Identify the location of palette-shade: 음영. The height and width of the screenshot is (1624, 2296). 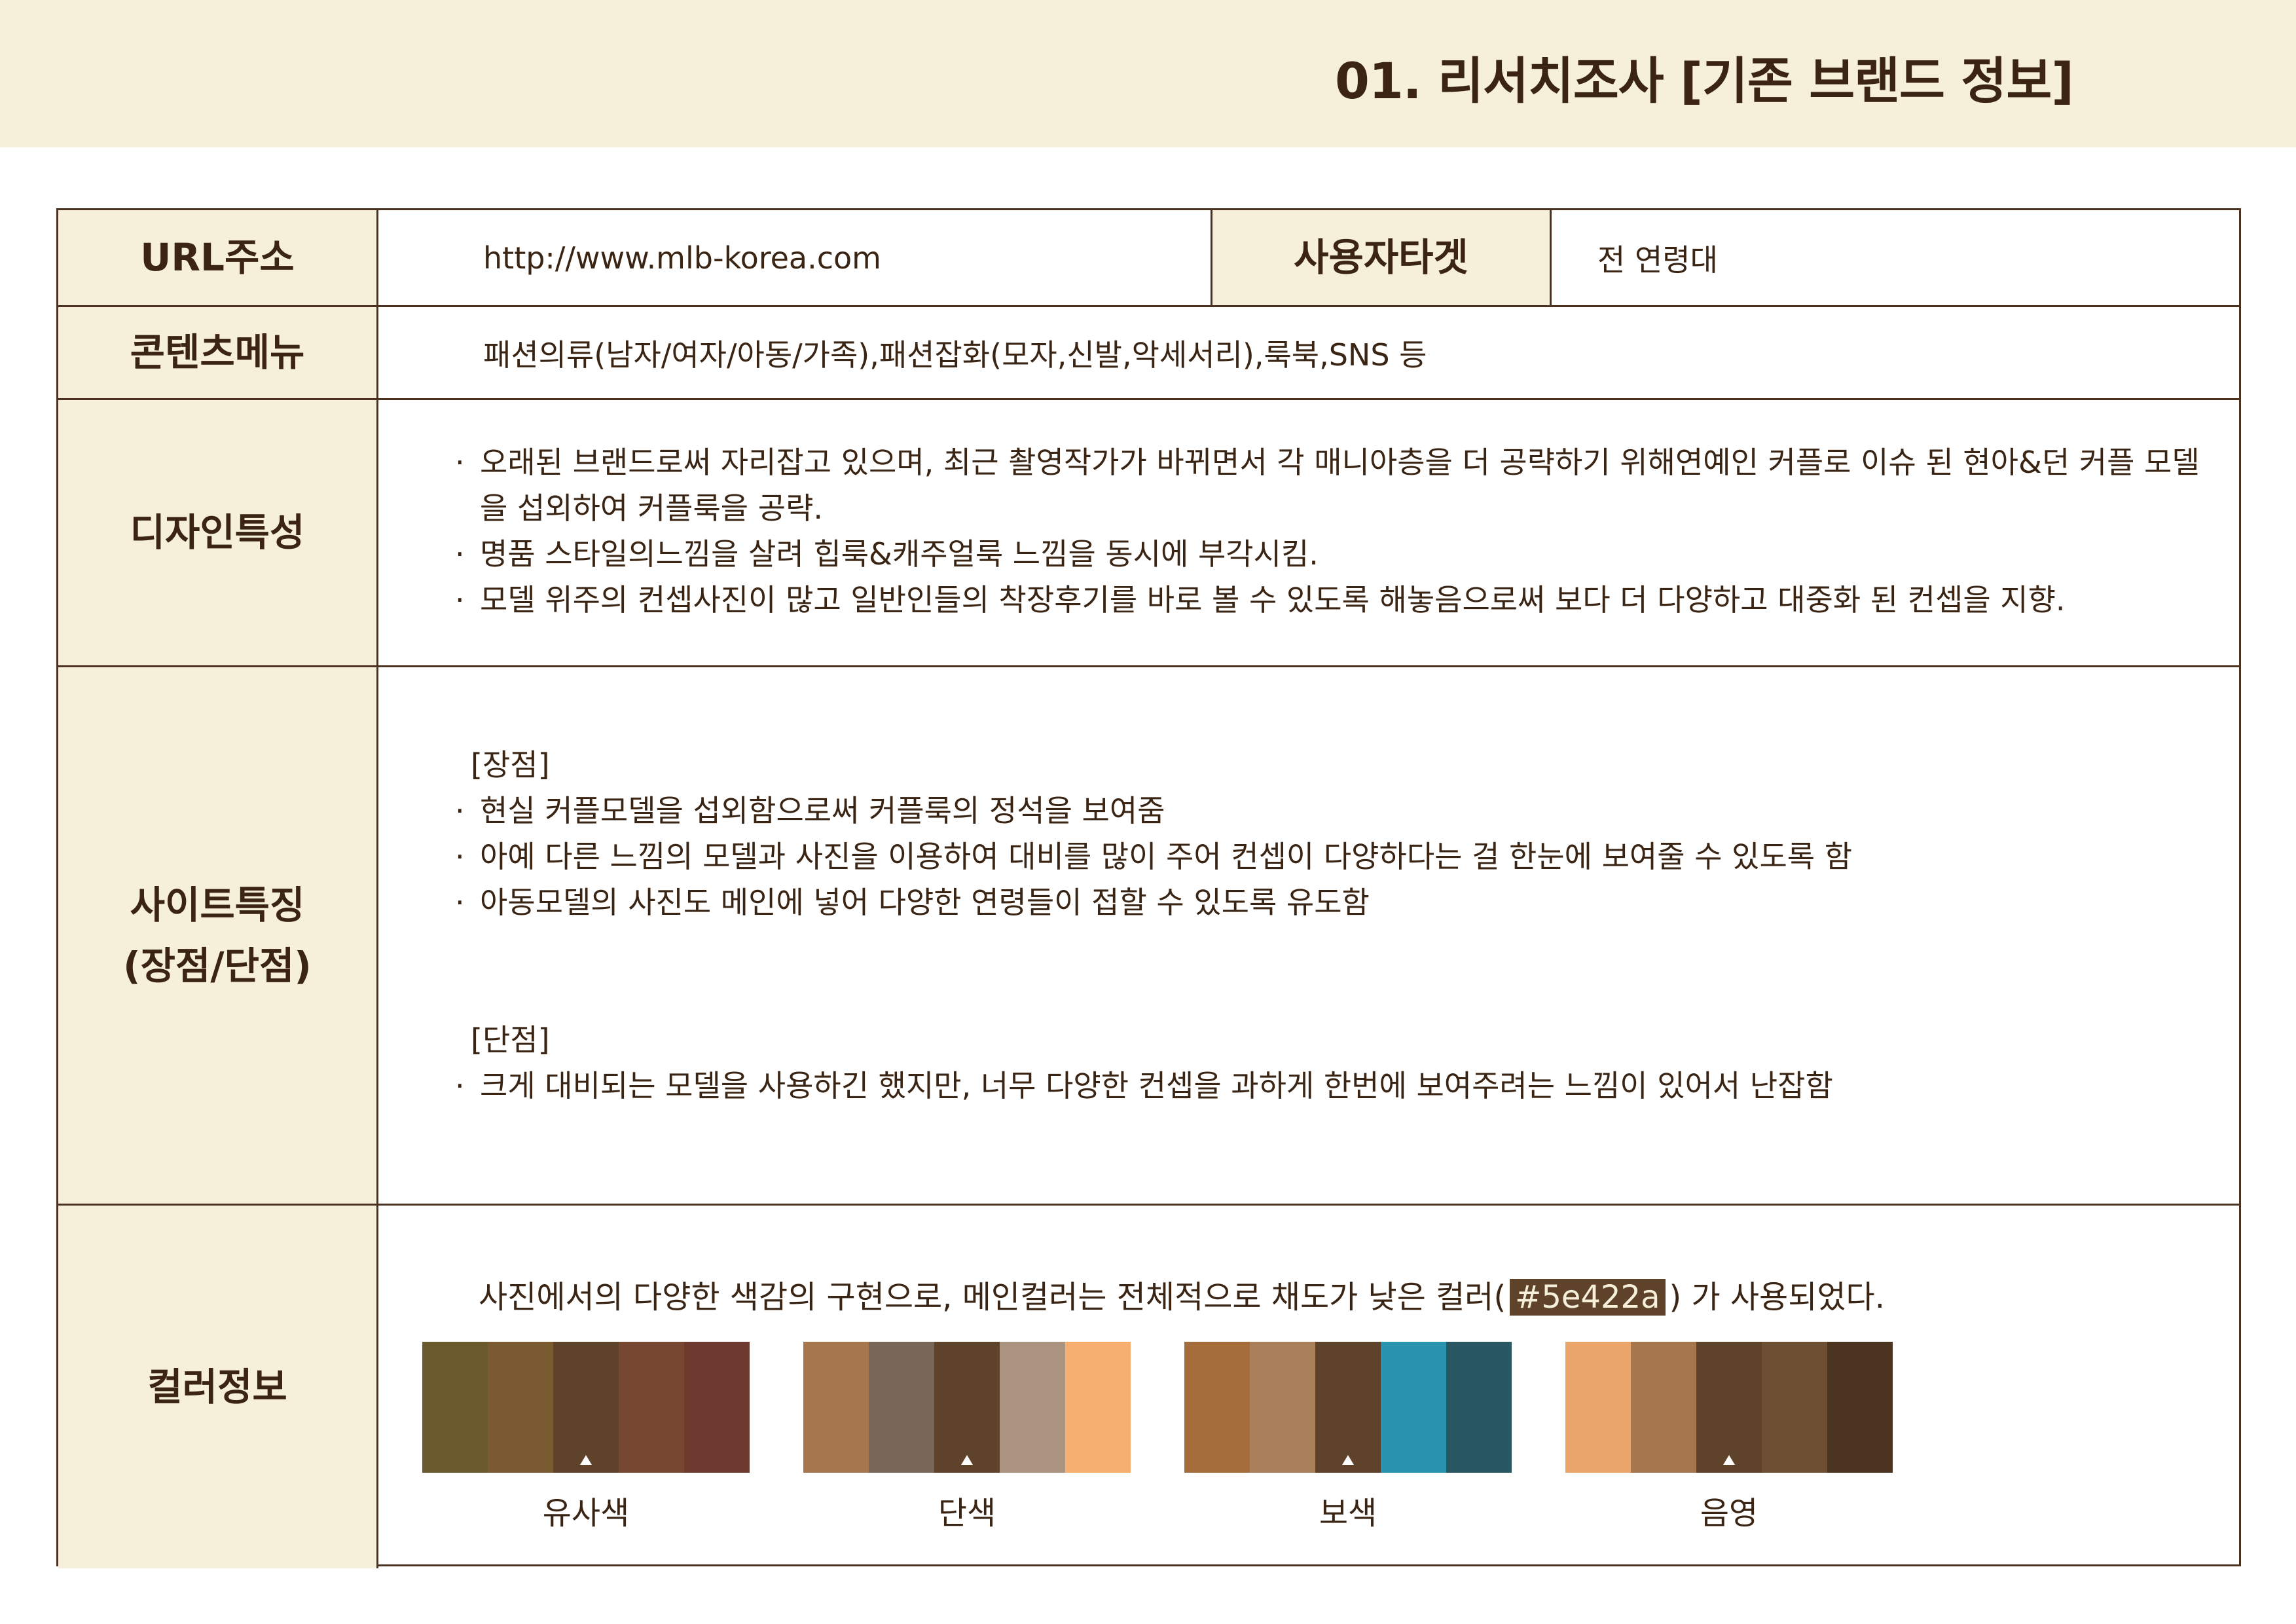
(1729, 1437).